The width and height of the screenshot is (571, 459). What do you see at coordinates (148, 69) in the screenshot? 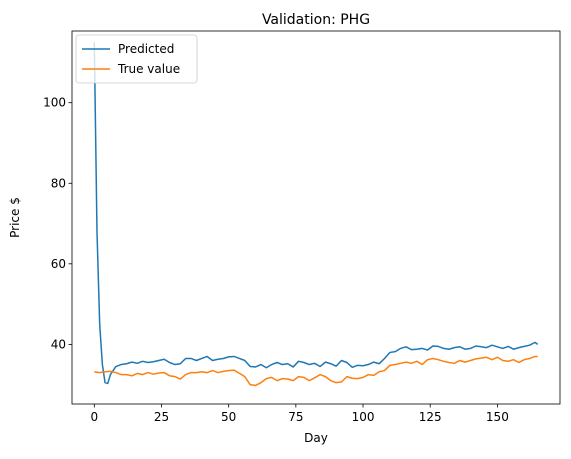
I see `legend-label: True value` at bounding box center [148, 69].